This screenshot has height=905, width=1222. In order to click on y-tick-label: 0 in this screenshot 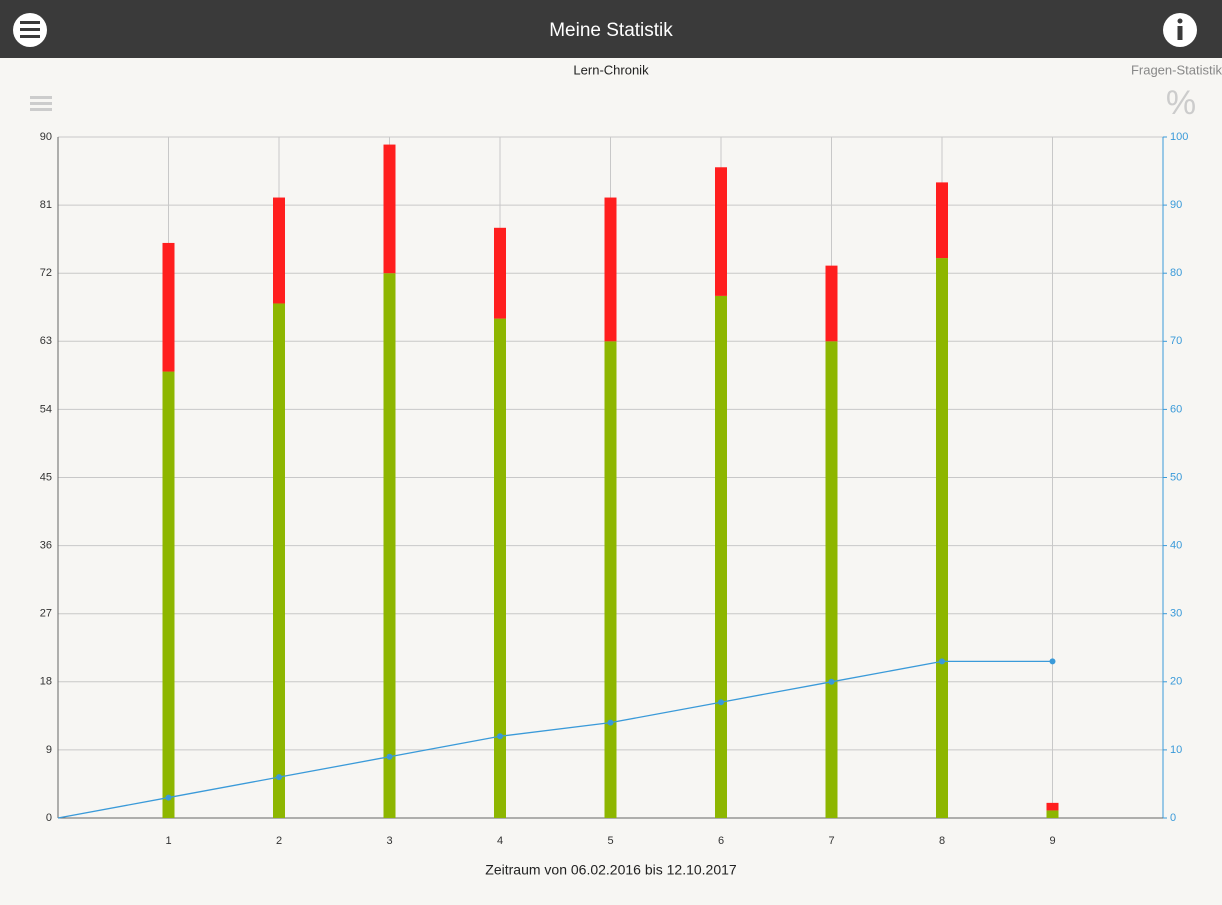, I will do `click(49, 818)`.